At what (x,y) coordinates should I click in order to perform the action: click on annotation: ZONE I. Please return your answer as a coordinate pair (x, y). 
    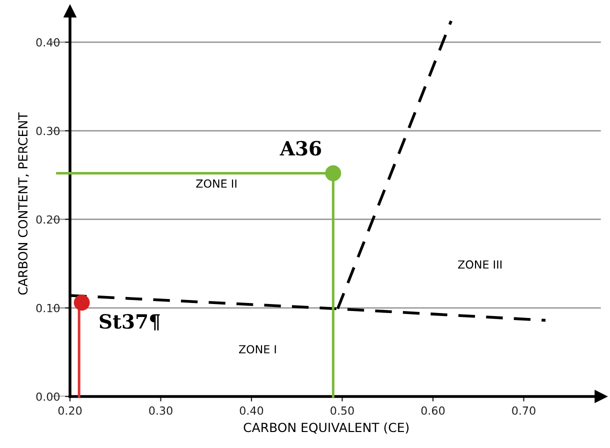
    Looking at the image, I should click on (257, 349).